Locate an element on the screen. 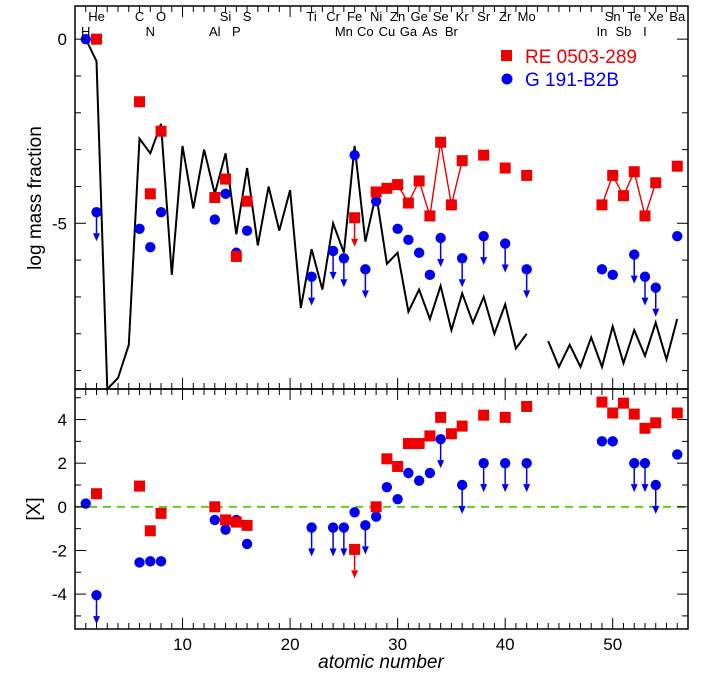 This screenshot has width=706, height=686. lower-re0503-point-z38 is located at coordinates (484, 415).